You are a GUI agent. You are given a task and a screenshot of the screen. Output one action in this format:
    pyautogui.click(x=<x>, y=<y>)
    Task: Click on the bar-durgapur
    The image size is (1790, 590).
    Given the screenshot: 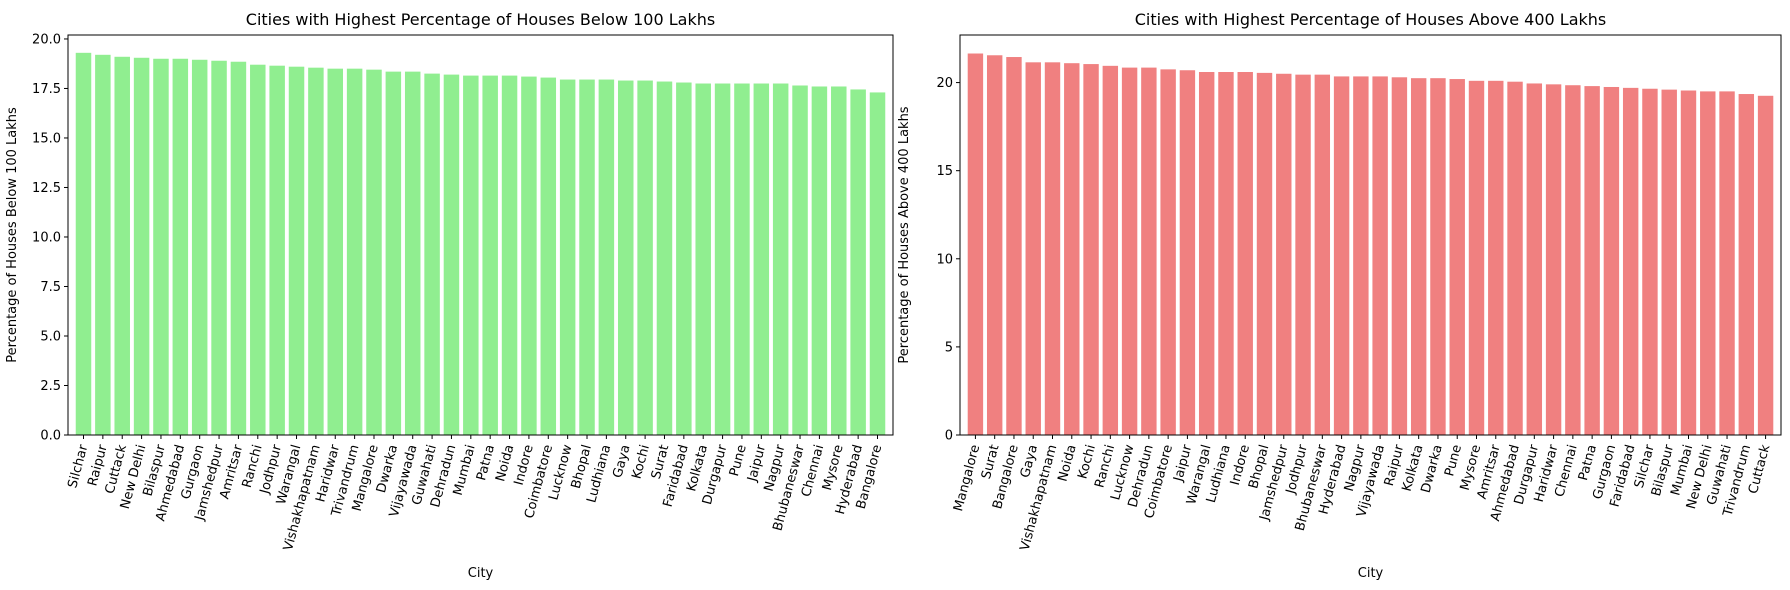 What is the action you would take?
    pyautogui.click(x=722, y=259)
    